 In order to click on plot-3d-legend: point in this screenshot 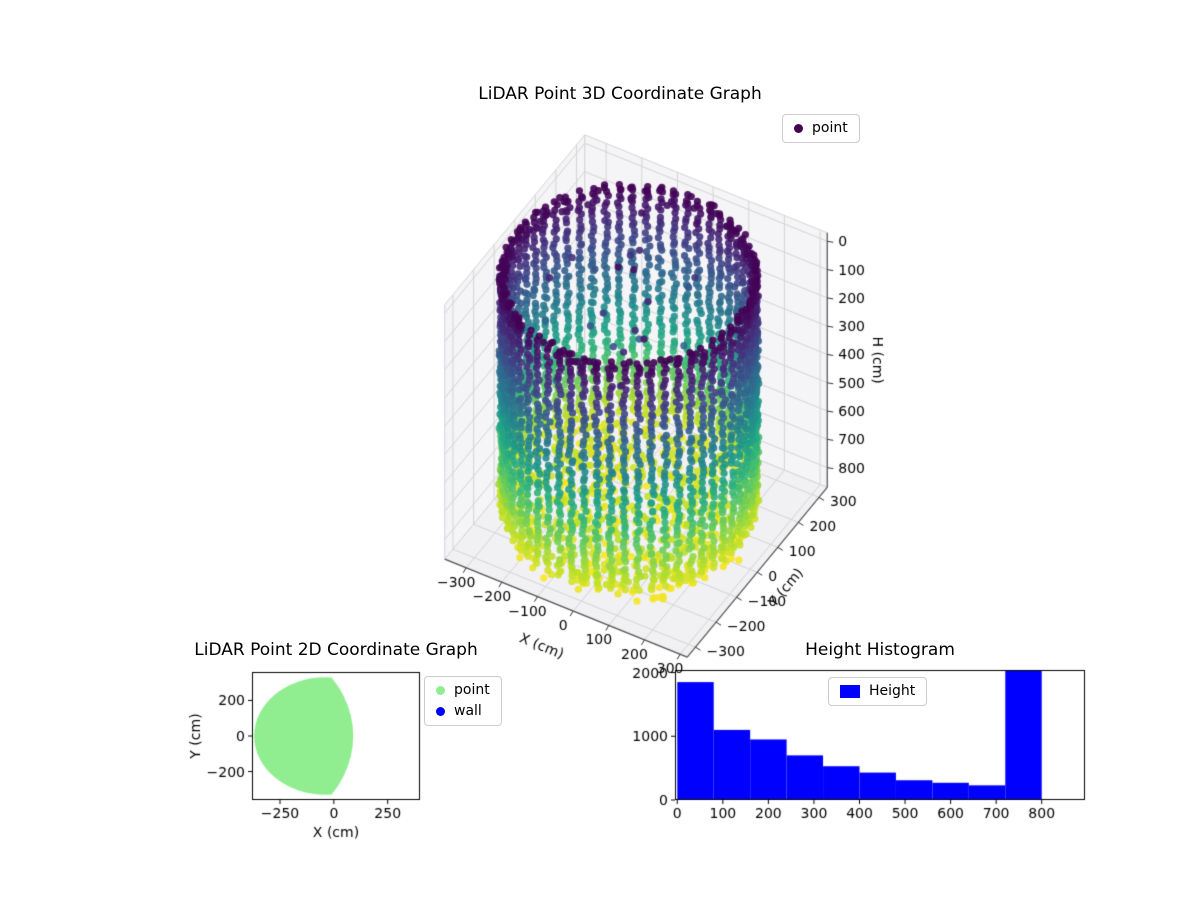, I will do `click(821, 128)`.